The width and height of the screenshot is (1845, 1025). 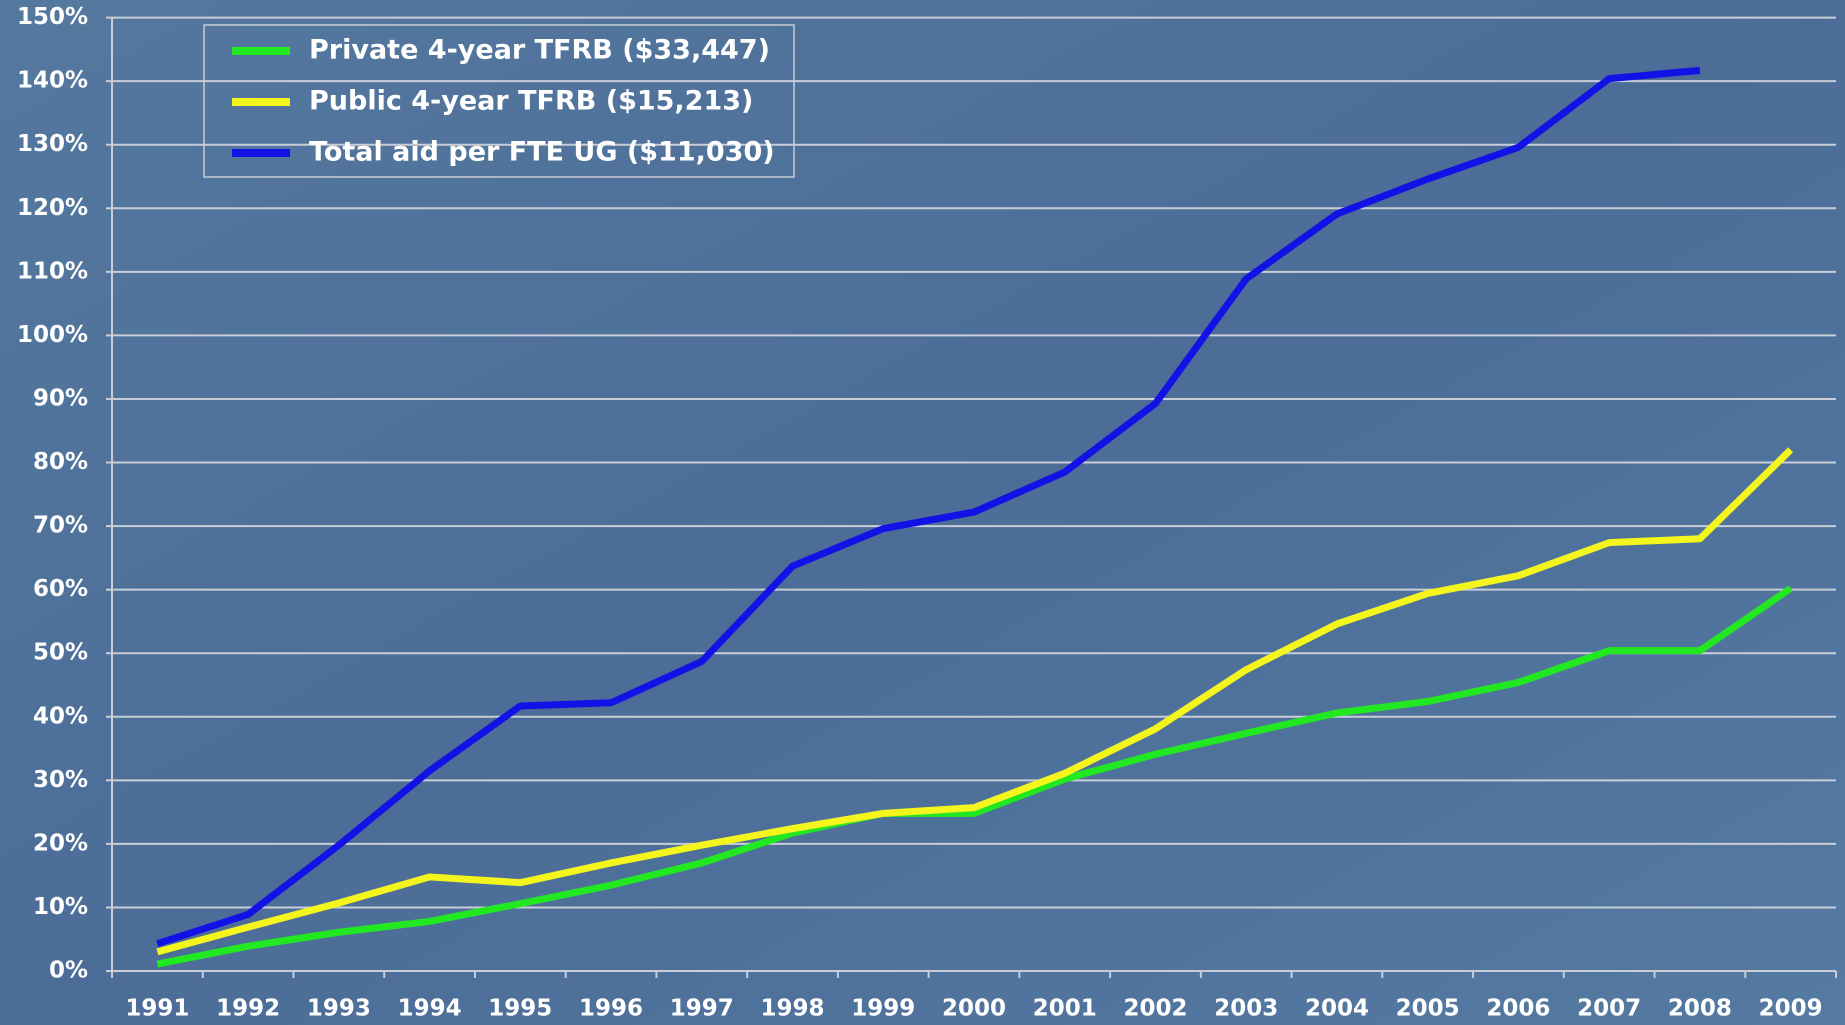 What do you see at coordinates (1428, 1009) in the screenshot?
I see `x-tick-label: 2005` at bounding box center [1428, 1009].